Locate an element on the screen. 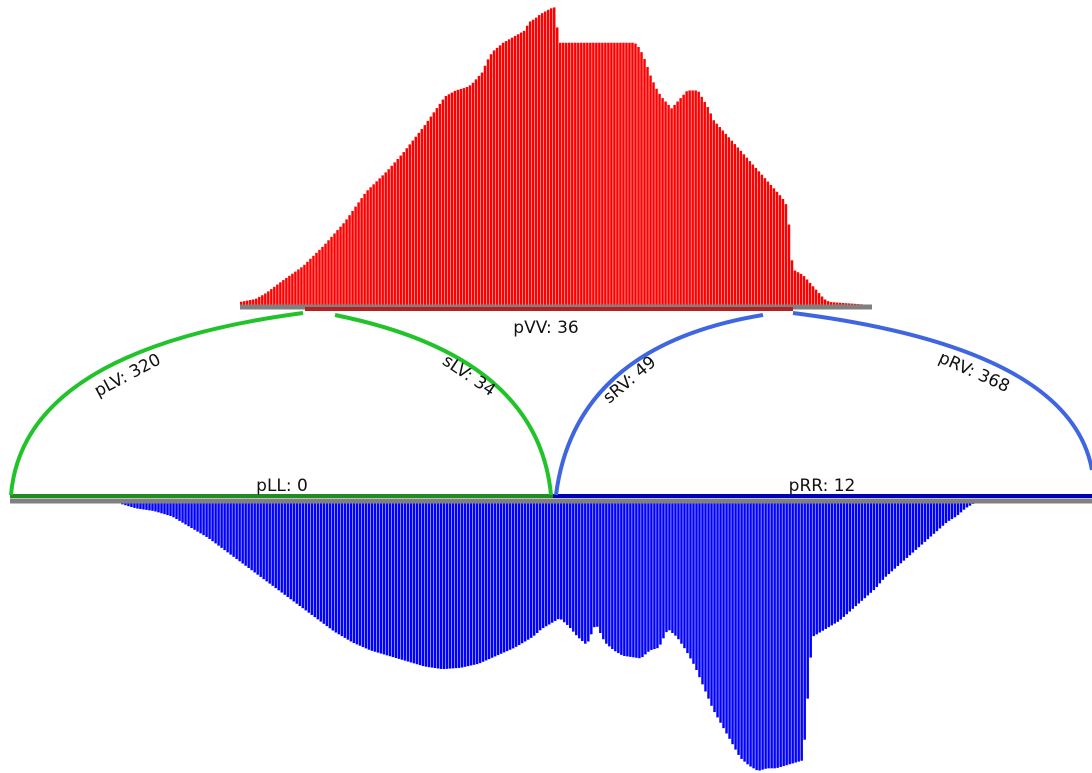 This screenshot has width=1092, height=773. label-prr: pRR: 12 is located at coordinates (822, 486).